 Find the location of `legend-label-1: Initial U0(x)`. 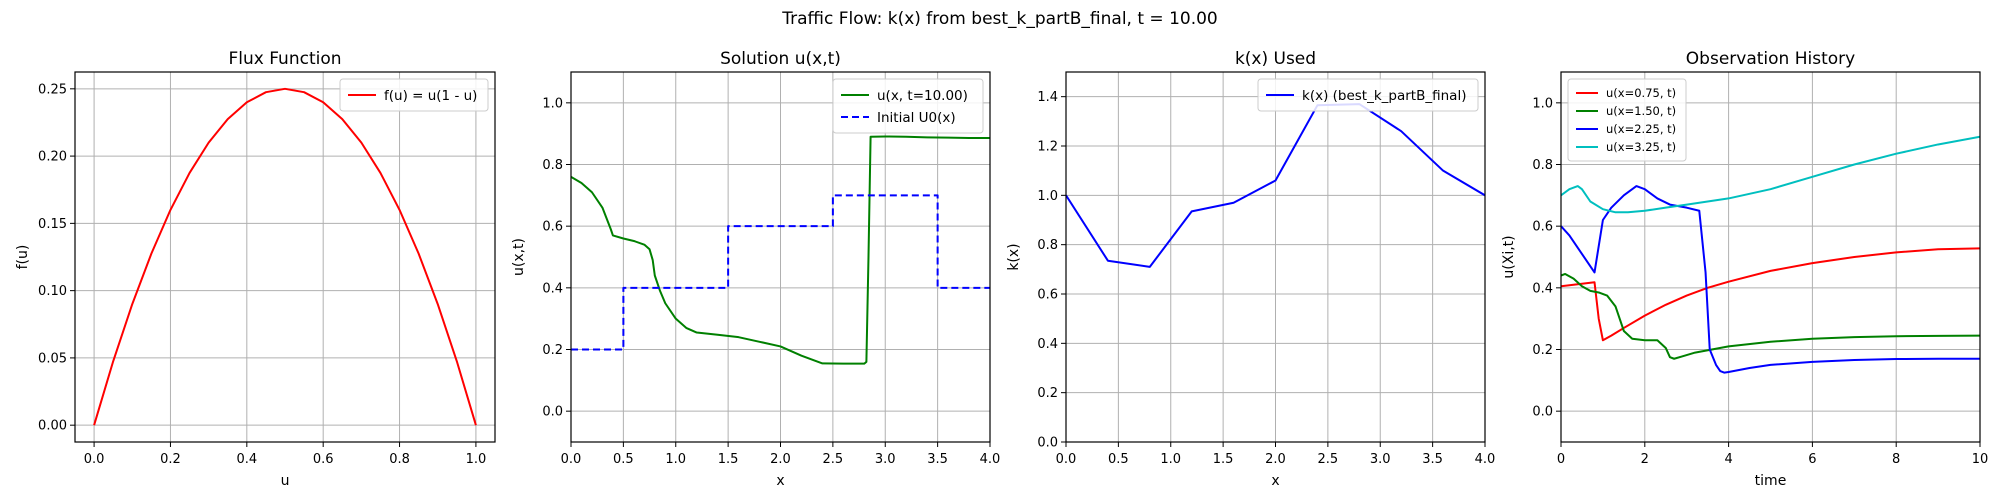

legend-label-1: Initial U0(x) is located at coordinates (916, 118).